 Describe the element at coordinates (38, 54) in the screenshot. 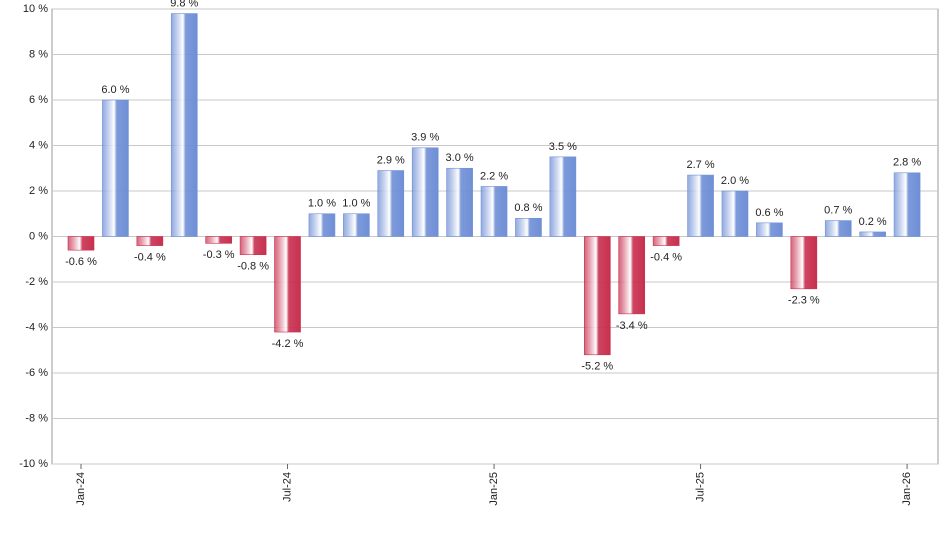

I see `y-tick-label: 8 %` at that location.